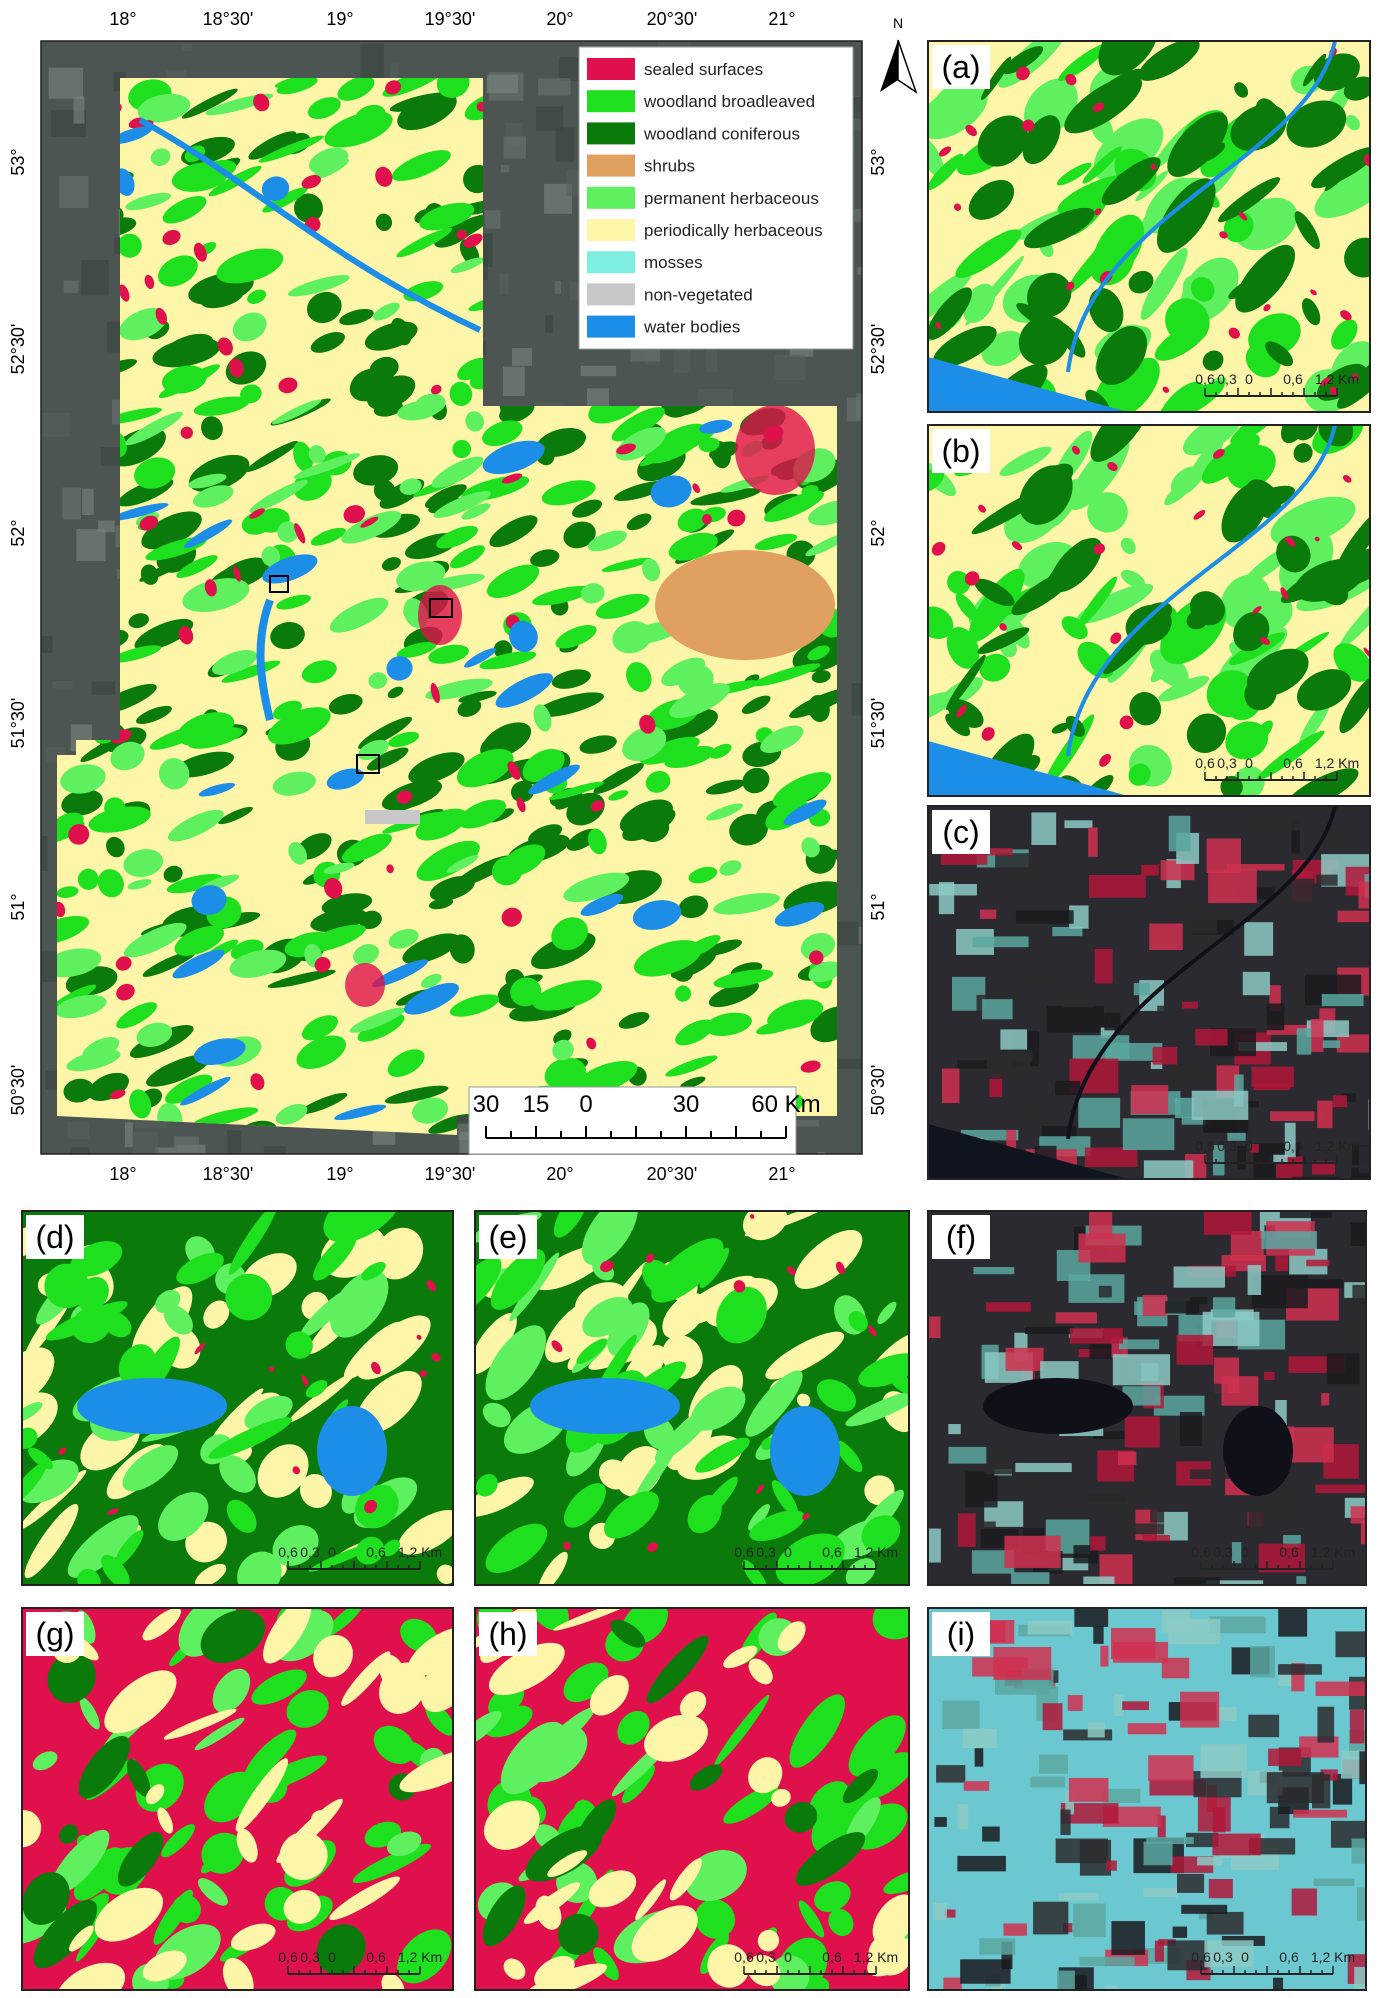 This screenshot has height=1998, width=1382. Describe the element at coordinates (672, 1174) in the screenshot. I see `longitude-label: 20°30'` at that location.